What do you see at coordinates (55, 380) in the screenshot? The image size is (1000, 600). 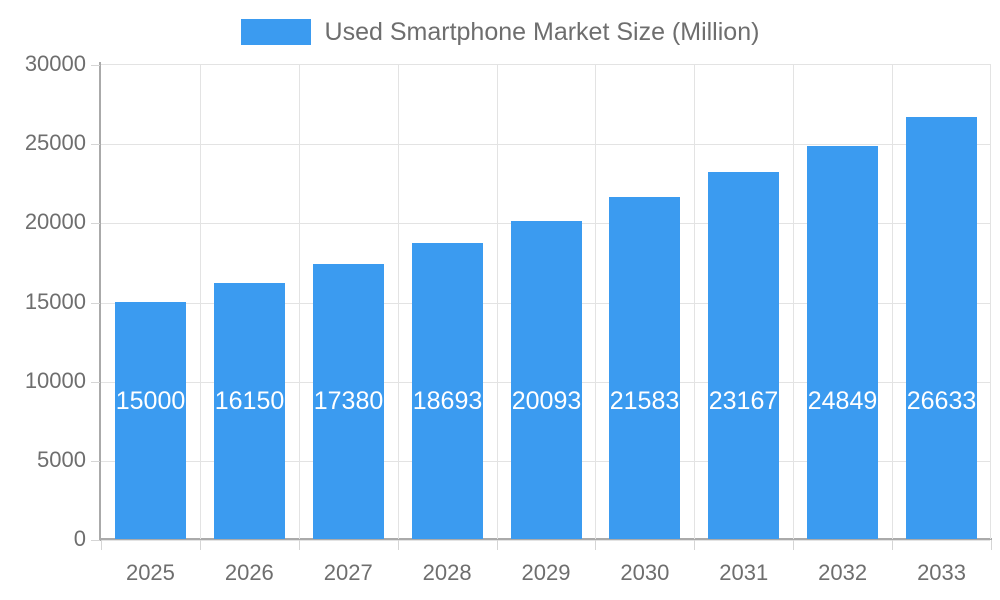 I see `y-axis-tick-label: 10000` at bounding box center [55, 380].